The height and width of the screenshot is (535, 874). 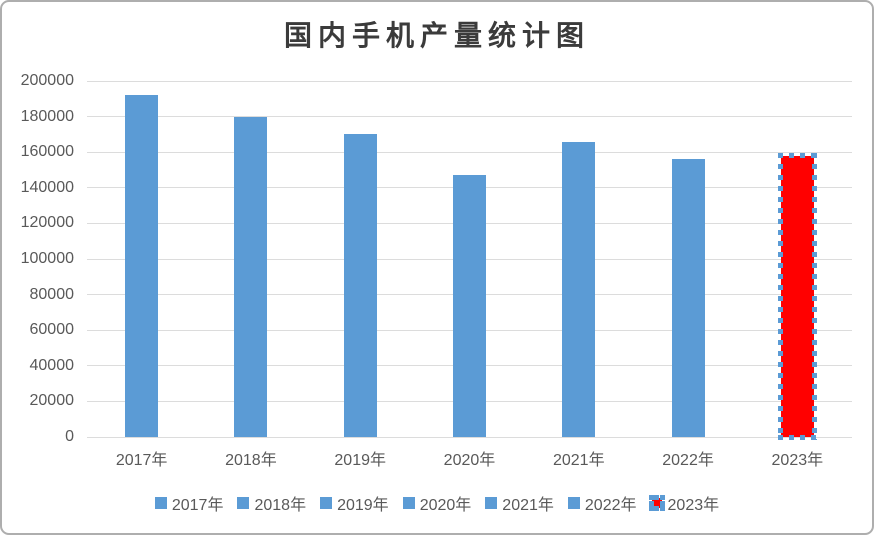 What do you see at coordinates (52, 294) in the screenshot?
I see `y-axis-tick-label: 80000` at bounding box center [52, 294].